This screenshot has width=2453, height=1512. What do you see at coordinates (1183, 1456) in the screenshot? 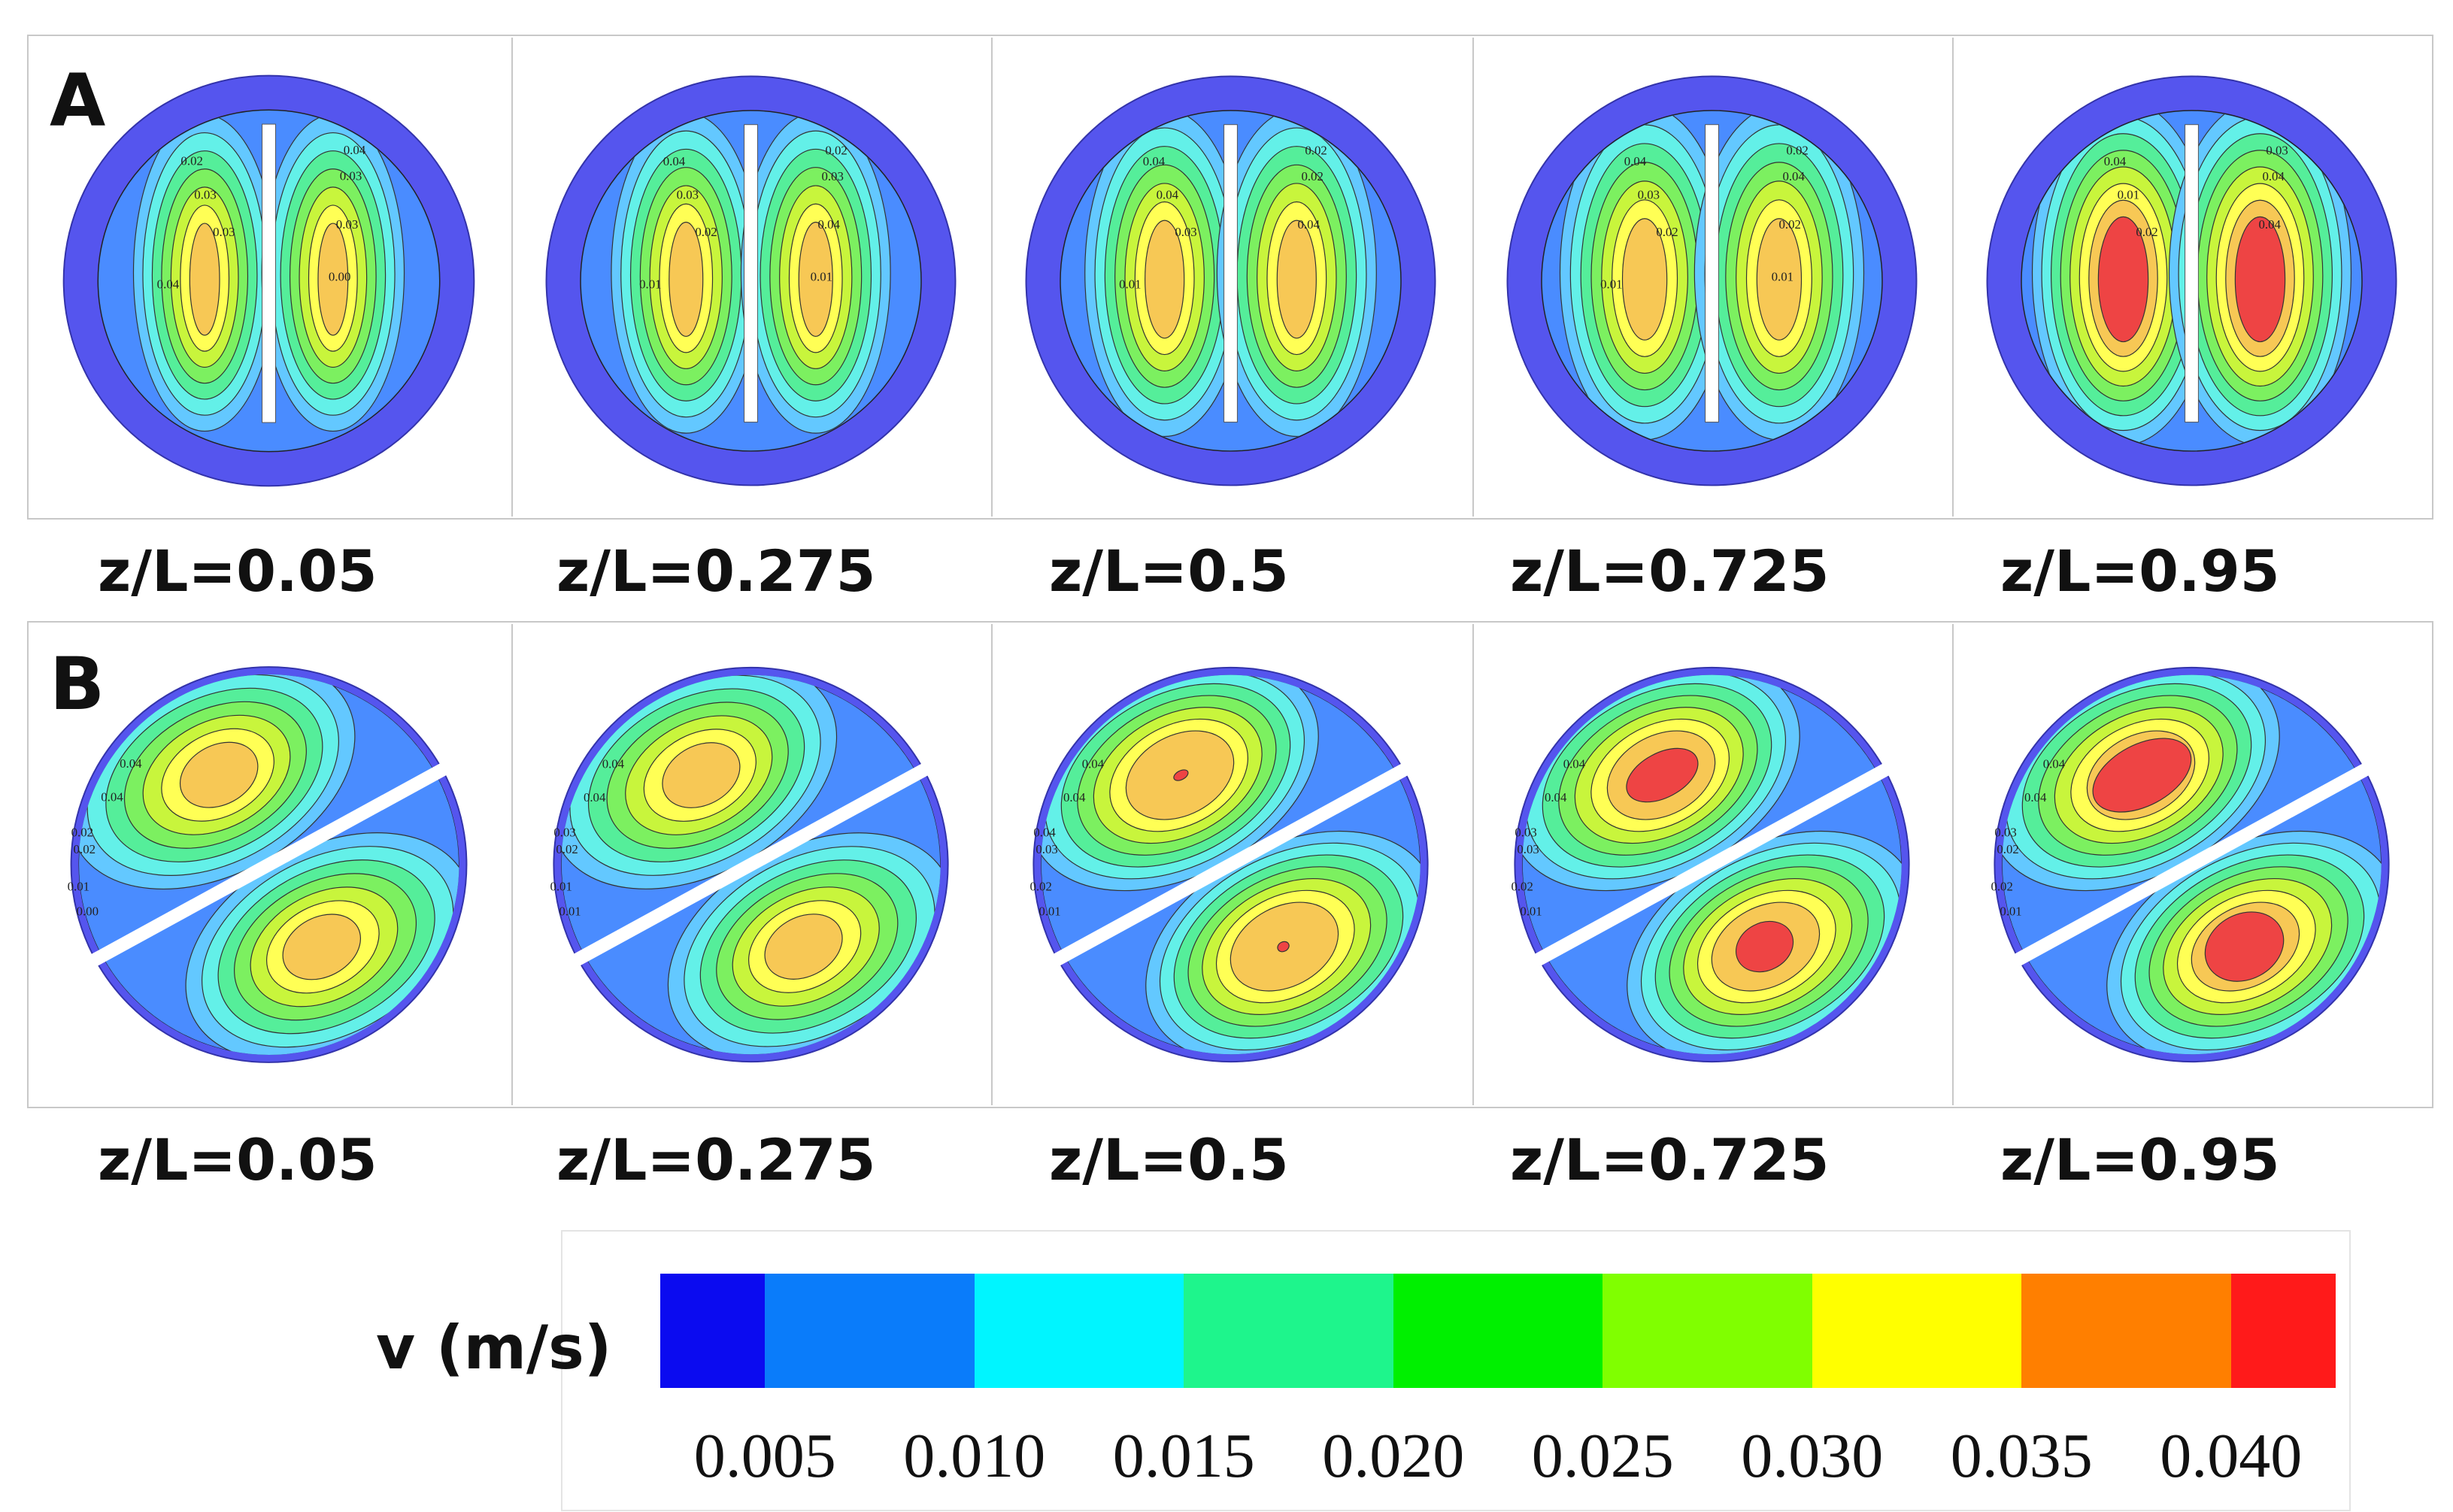
I see `legend-tick-label: 0.015` at bounding box center [1183, 1456].